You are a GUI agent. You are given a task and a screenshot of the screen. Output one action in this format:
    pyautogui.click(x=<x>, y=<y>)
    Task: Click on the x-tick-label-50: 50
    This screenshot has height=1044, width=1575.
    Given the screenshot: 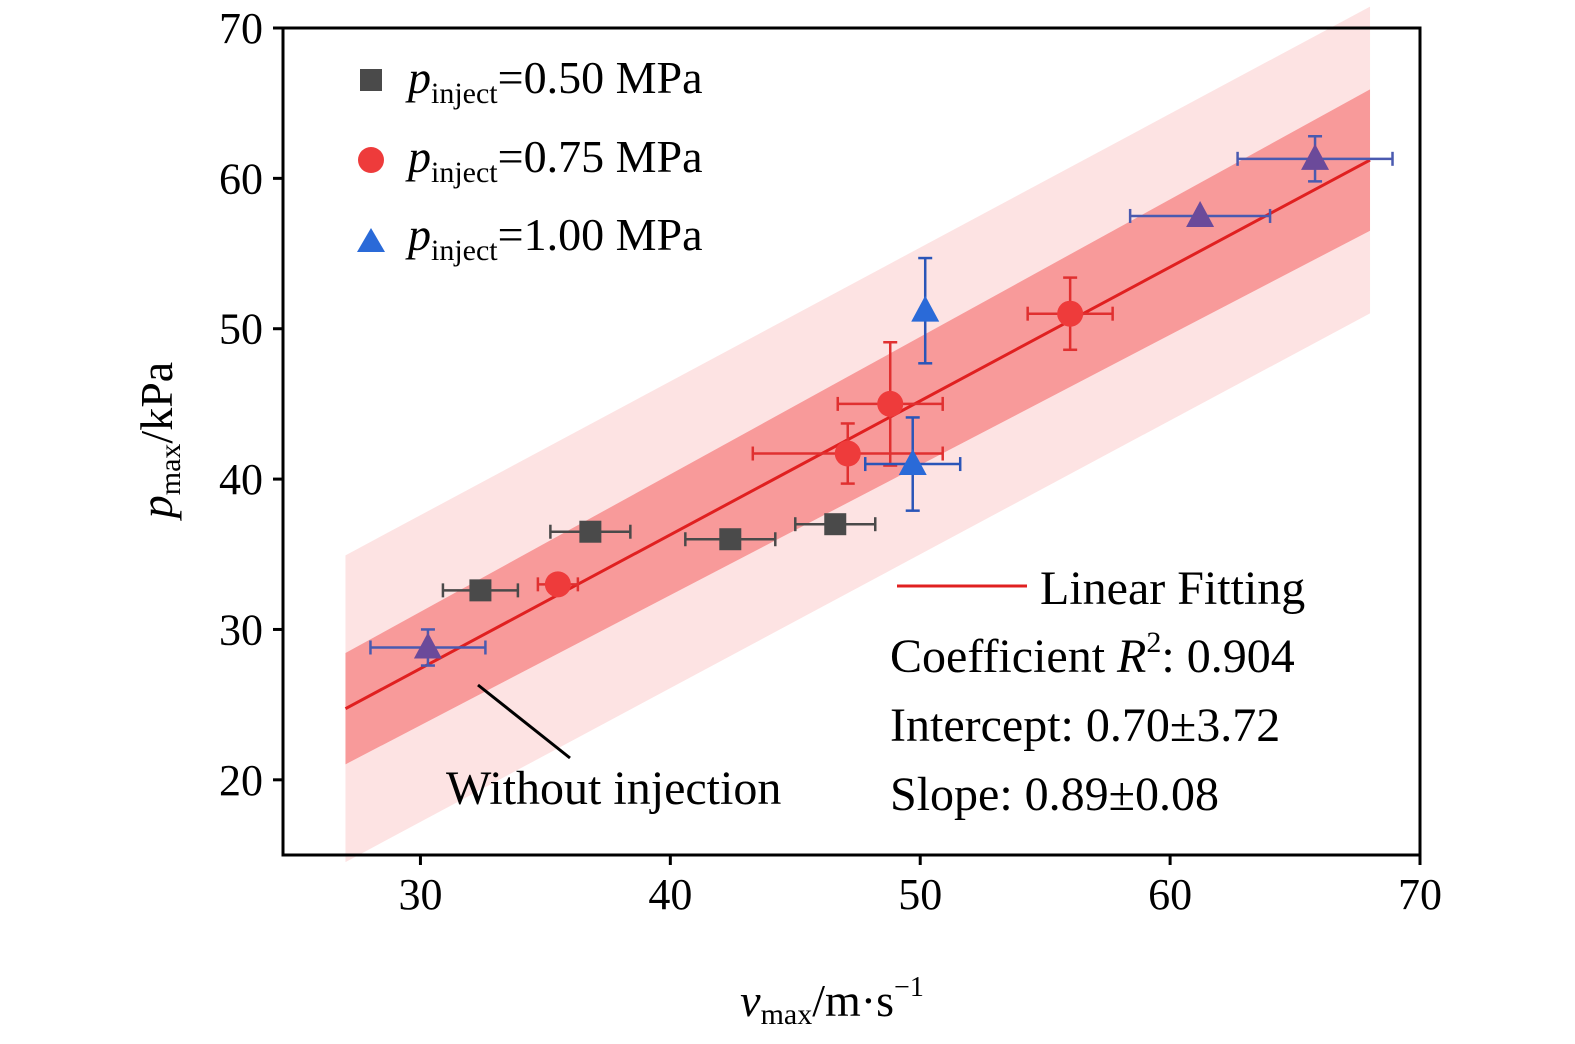 What is the action you would take?
    pyautogui.click(x=920, y=894)
    